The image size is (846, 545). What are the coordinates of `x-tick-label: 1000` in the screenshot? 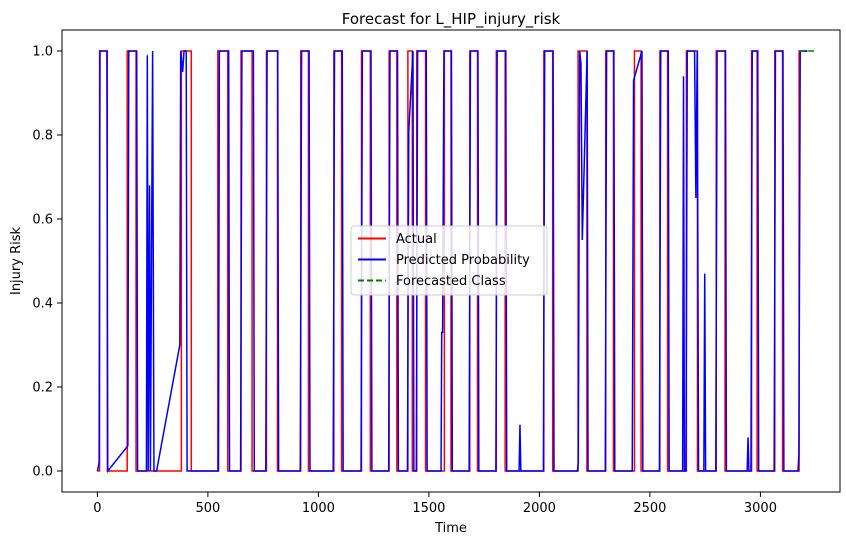 It's located at (318, 508).